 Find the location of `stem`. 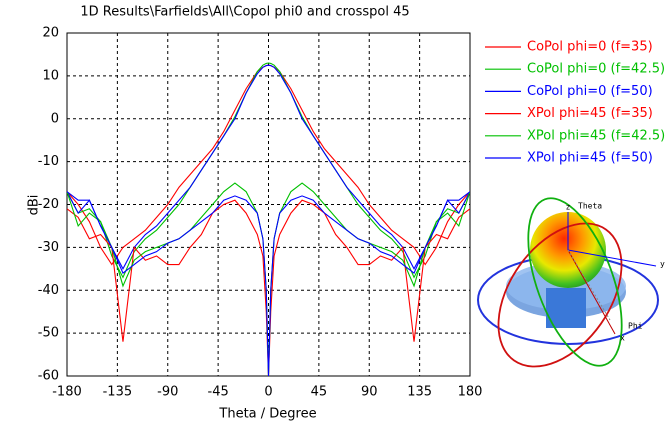

stem is located at coordinates (566, 308).